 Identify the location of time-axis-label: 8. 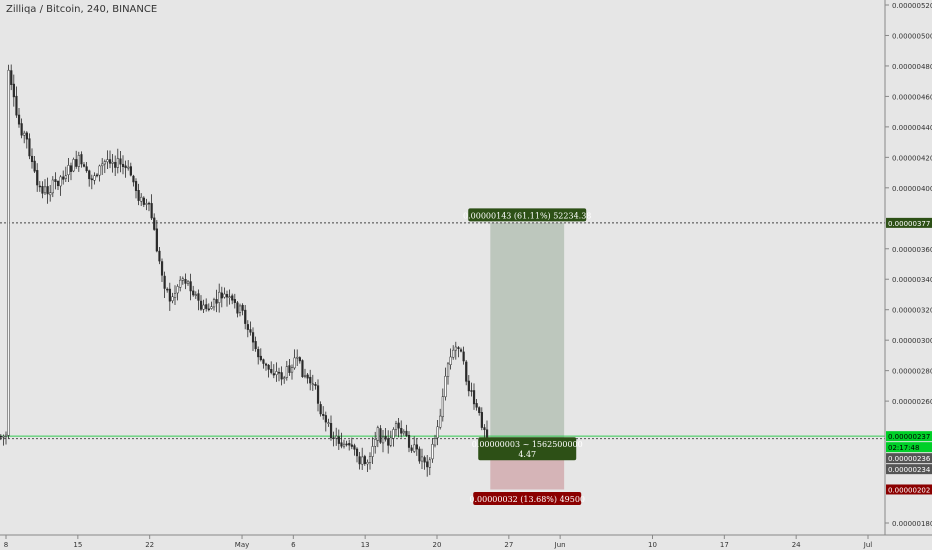
(6, 545).